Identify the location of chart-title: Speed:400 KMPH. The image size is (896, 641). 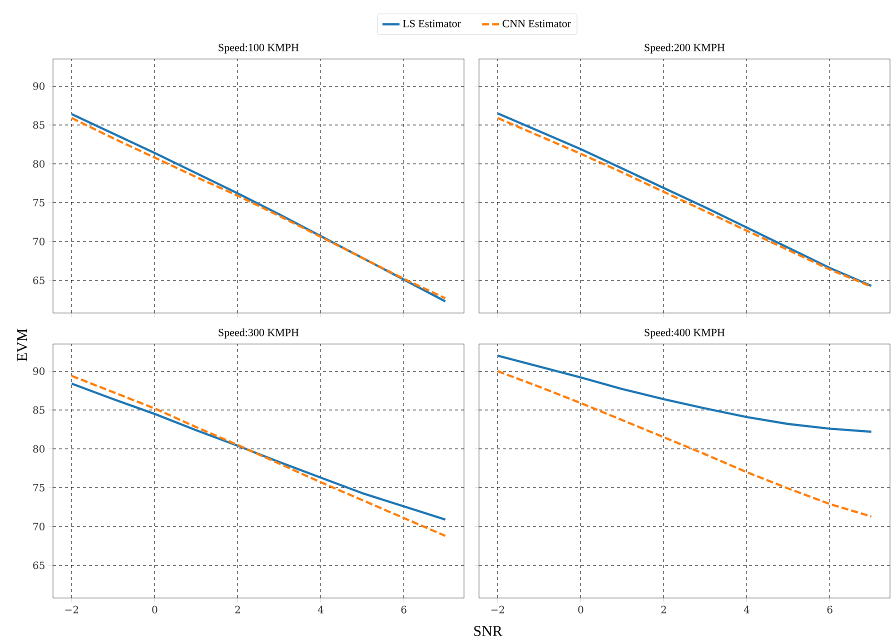
(684, 333).